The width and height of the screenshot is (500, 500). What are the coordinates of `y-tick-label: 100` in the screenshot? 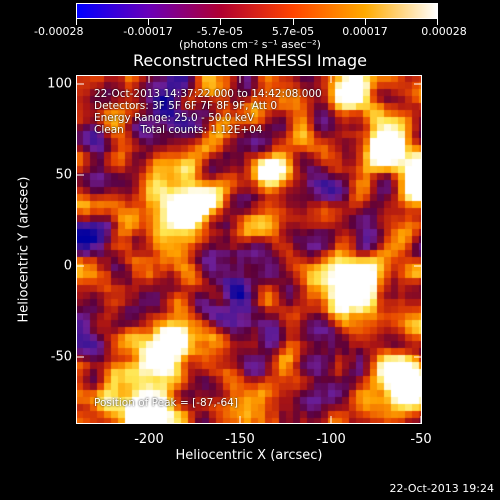 It's located at (59, 84).